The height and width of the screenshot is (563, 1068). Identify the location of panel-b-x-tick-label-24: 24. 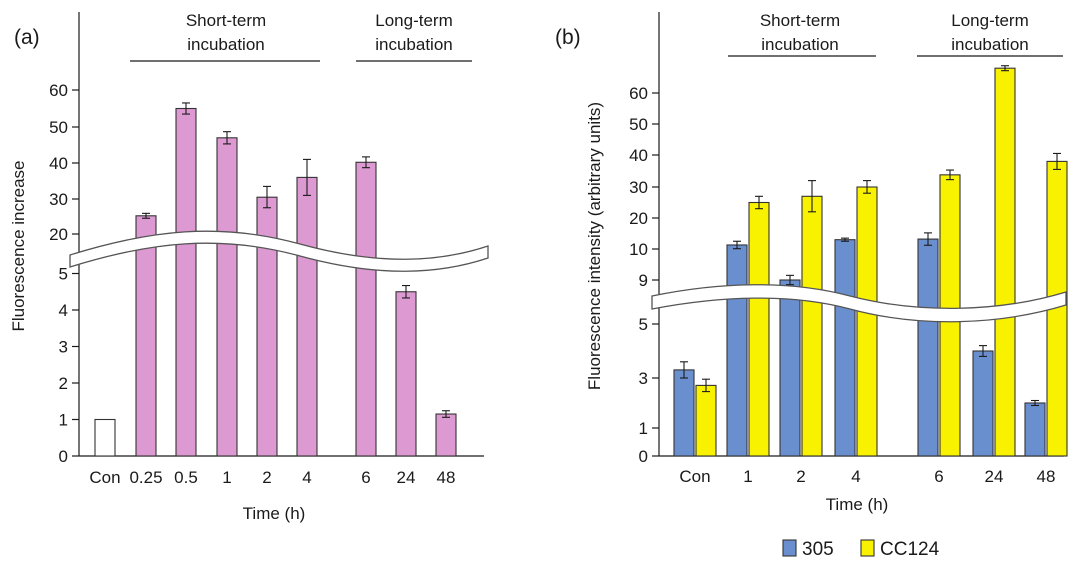
(994, 476).